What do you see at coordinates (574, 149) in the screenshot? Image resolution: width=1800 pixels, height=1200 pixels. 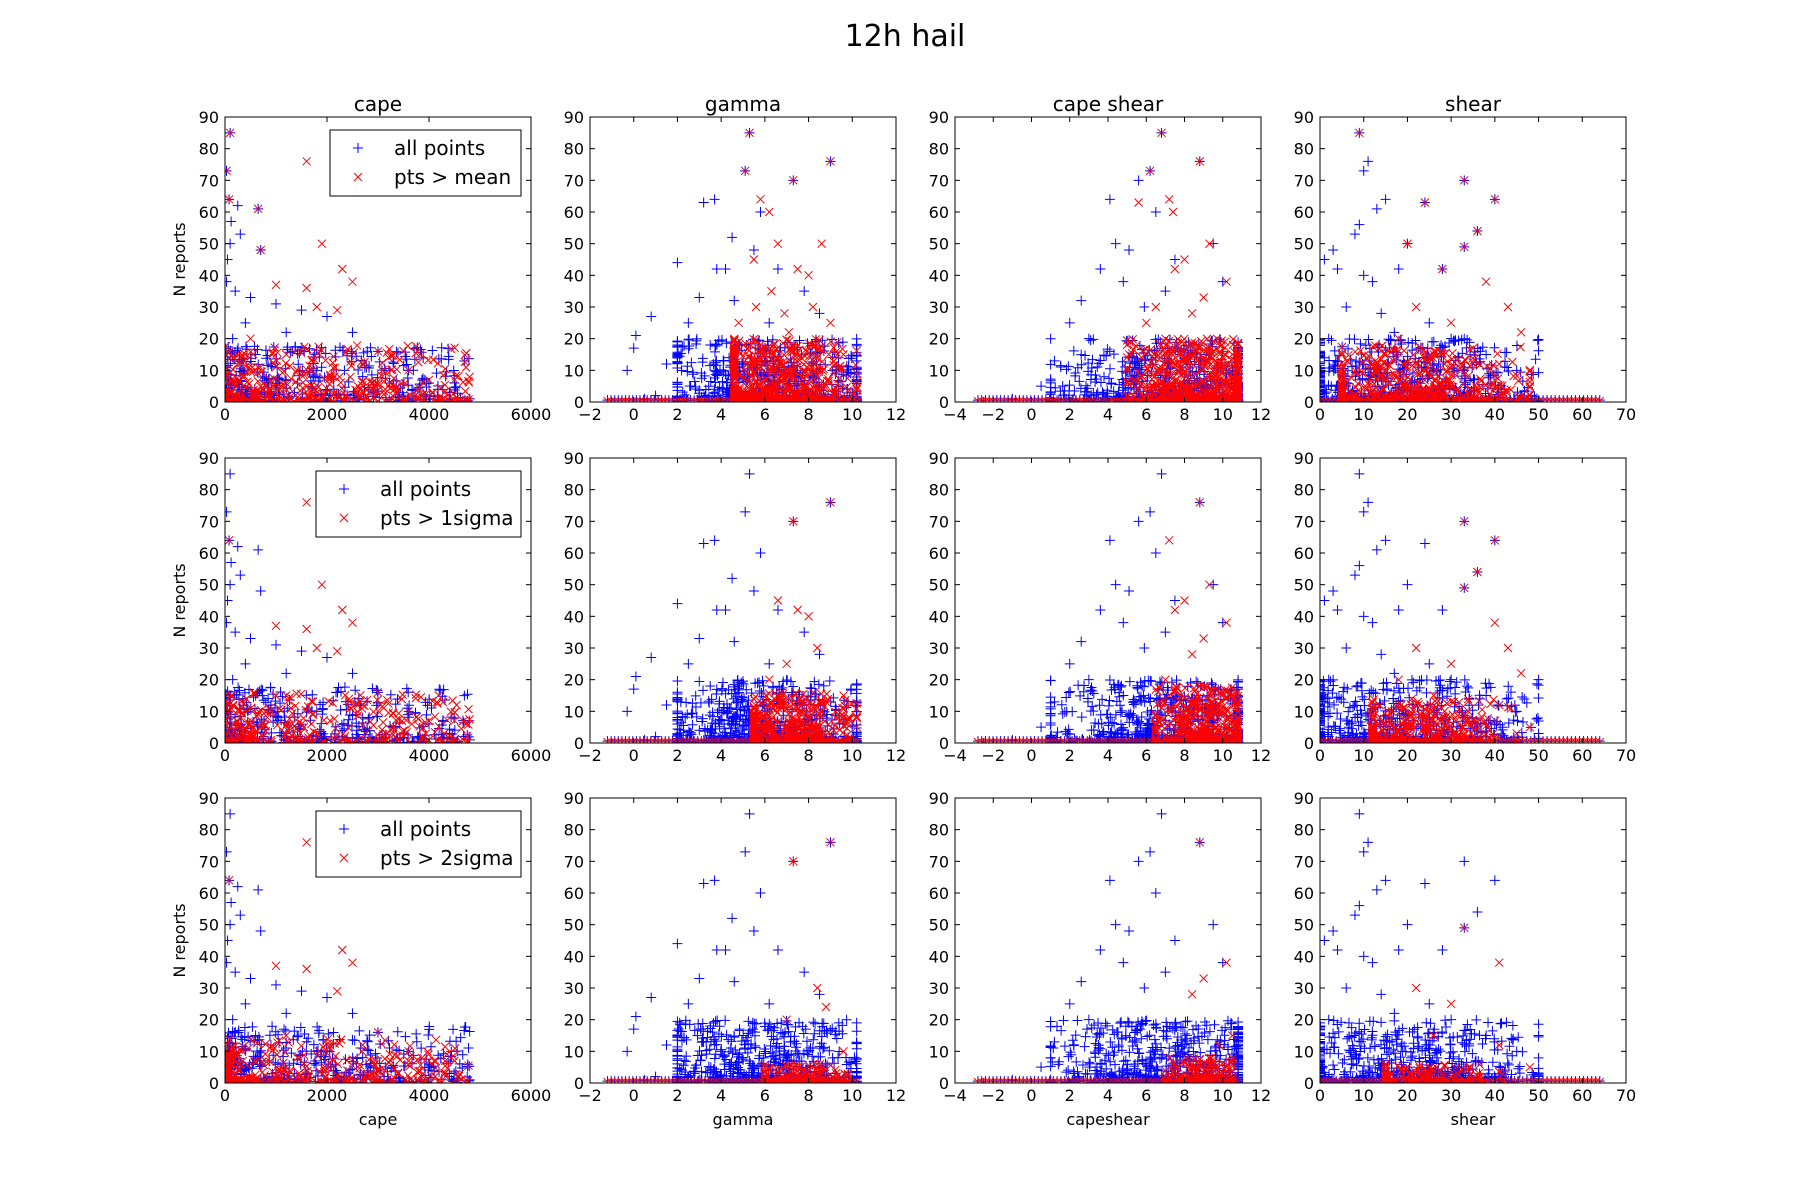 I see `y-tick-label: 80` at bounding box center [574, 149].